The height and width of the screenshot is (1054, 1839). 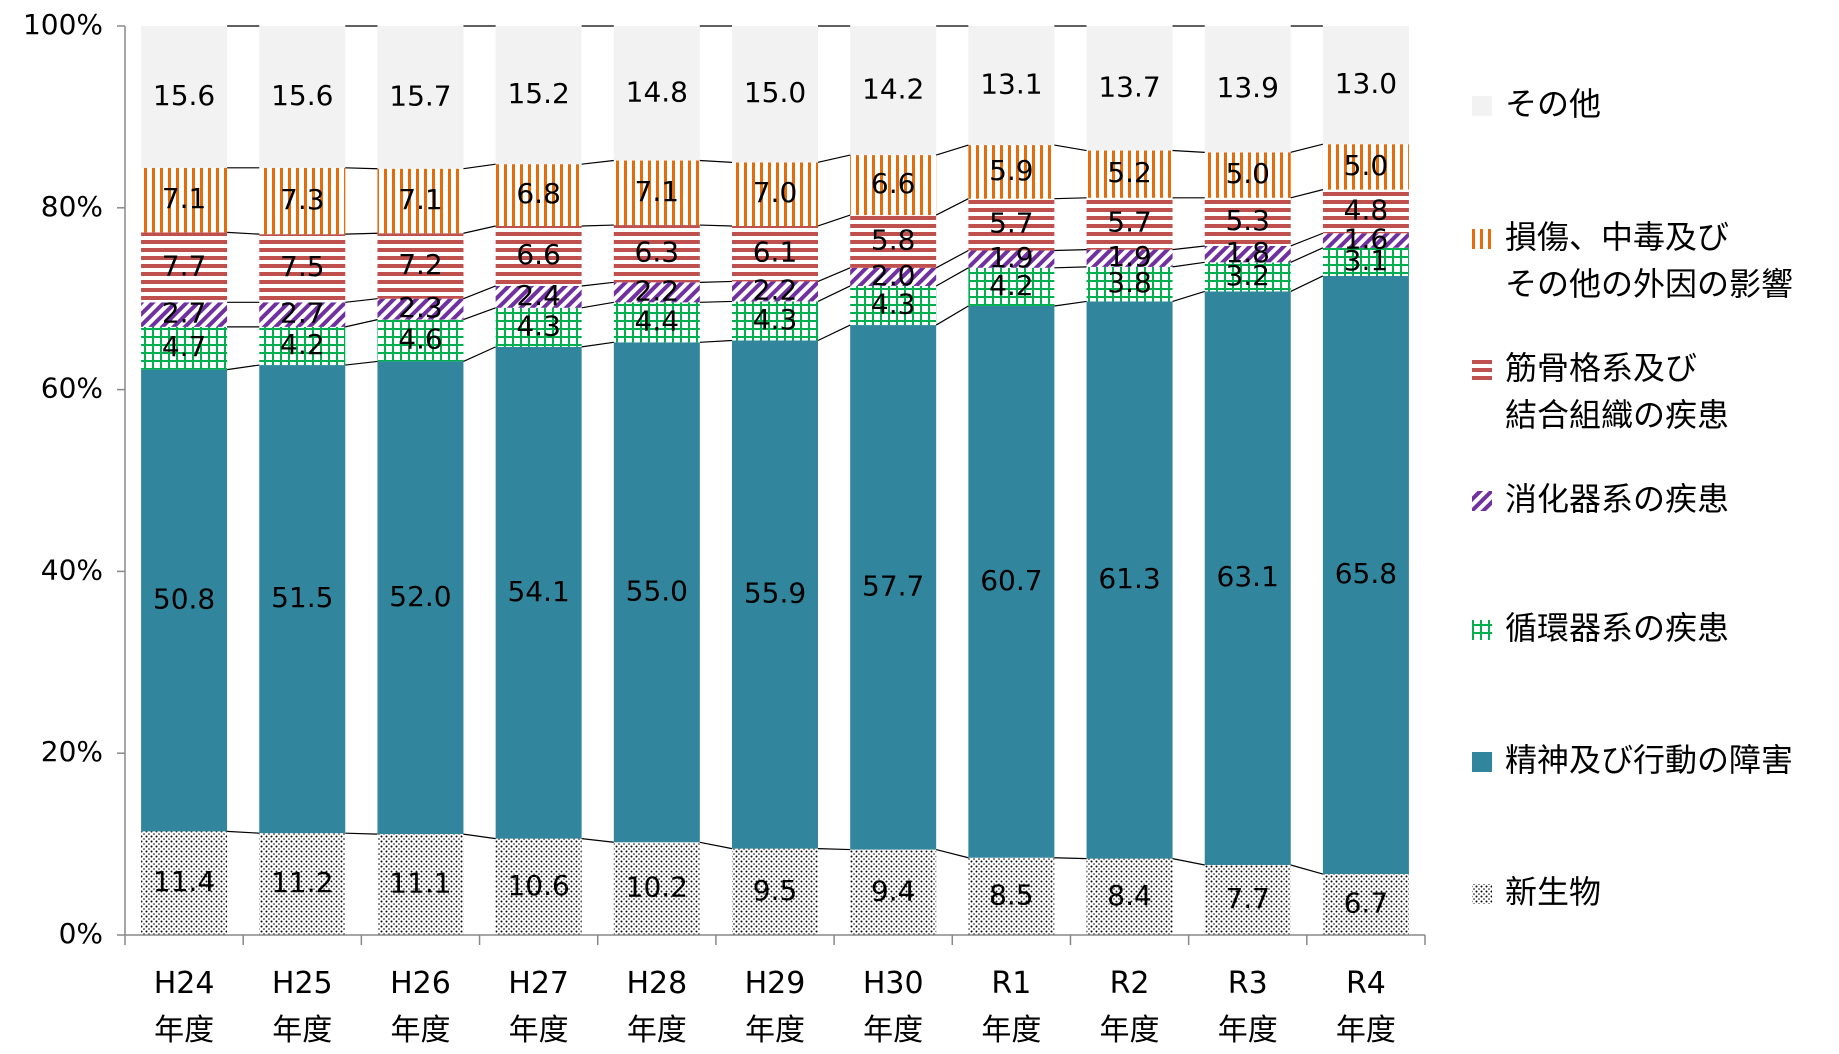 What do you see at coordinates (1129, 222) in the screenshot?
I see `value-label: 5.7` at bounding box center [1129, 222].